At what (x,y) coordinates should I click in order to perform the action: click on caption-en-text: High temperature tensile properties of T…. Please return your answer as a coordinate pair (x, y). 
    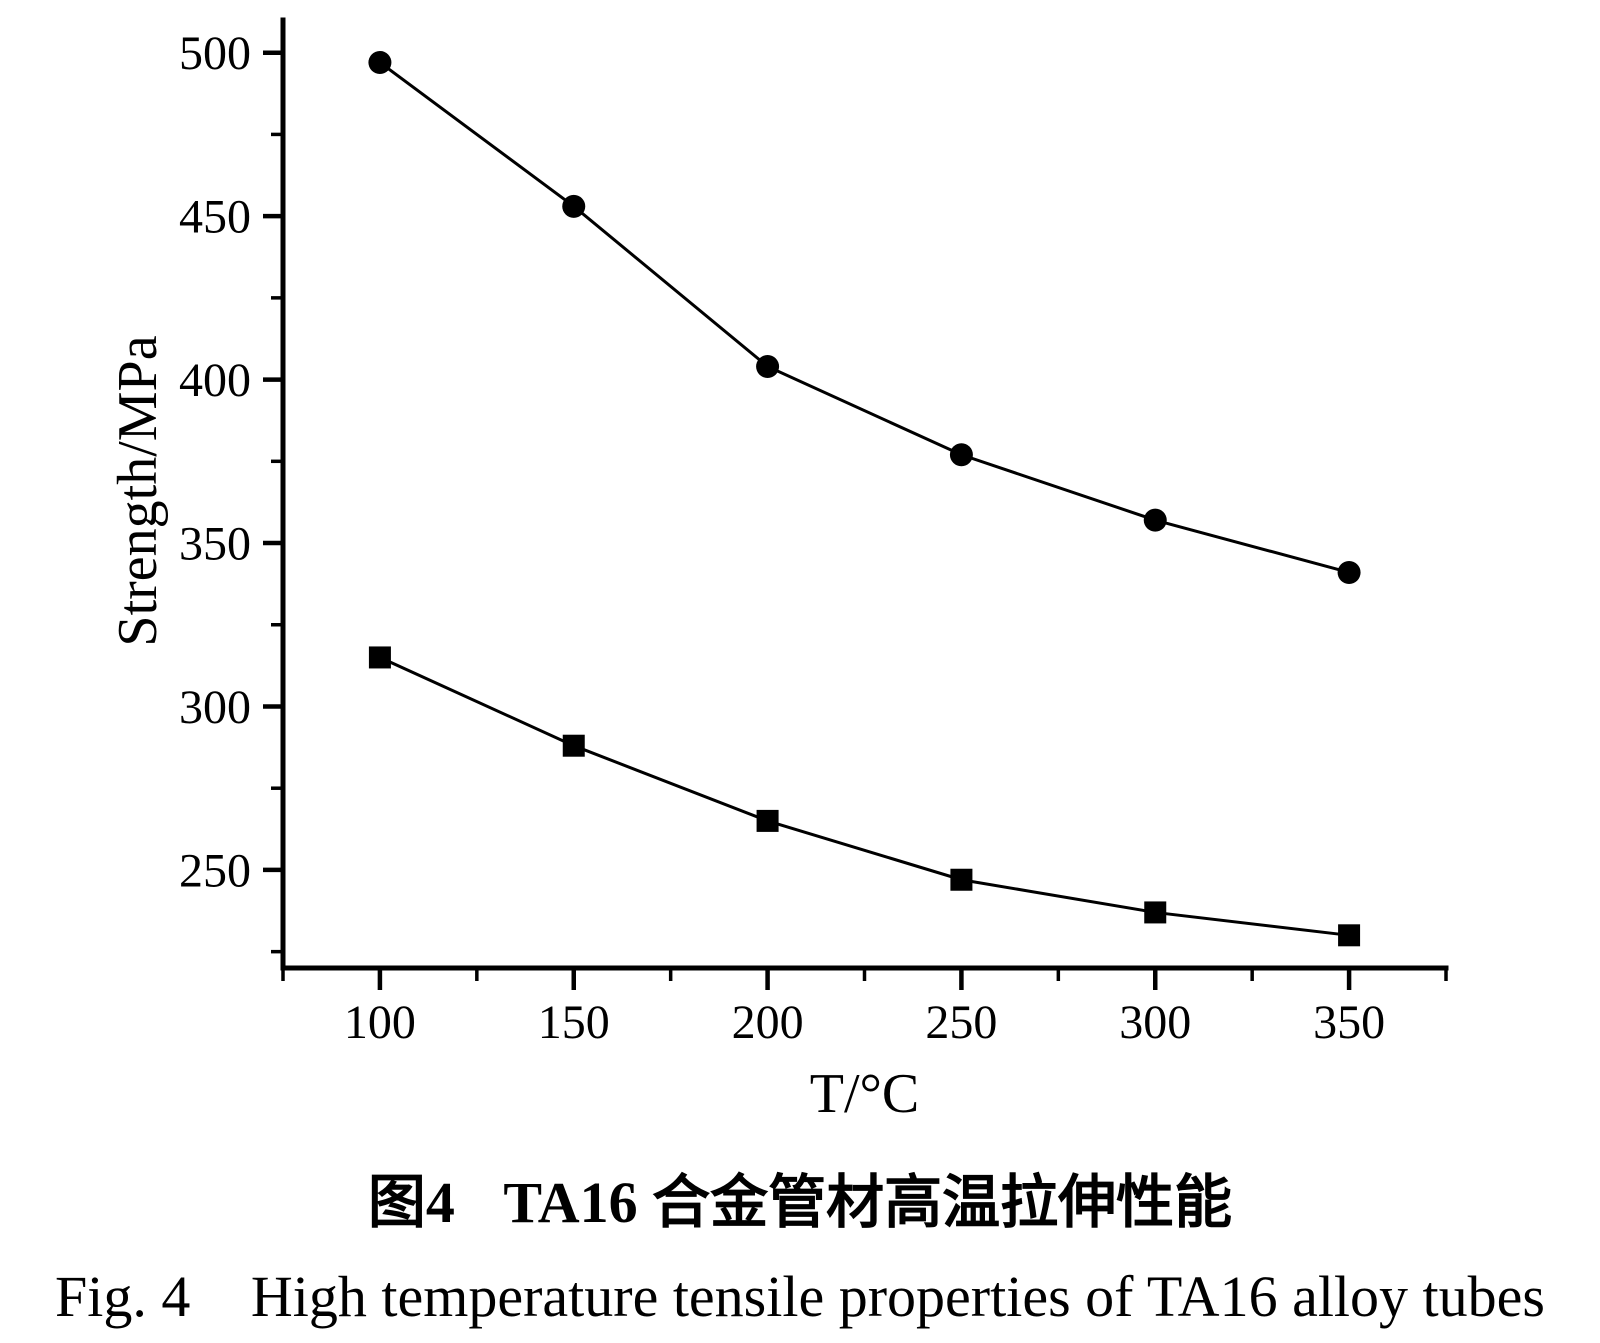
    Looking at the image, I should click on (898, 1296).